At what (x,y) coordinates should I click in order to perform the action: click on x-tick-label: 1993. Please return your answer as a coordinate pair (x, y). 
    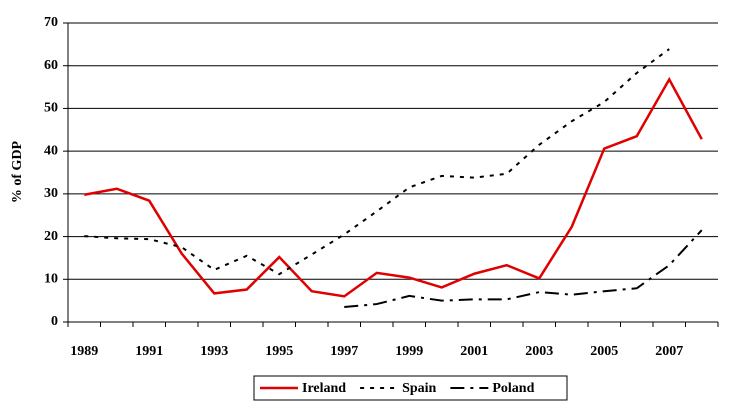
    Looking at the image, I should click on (214, 351).